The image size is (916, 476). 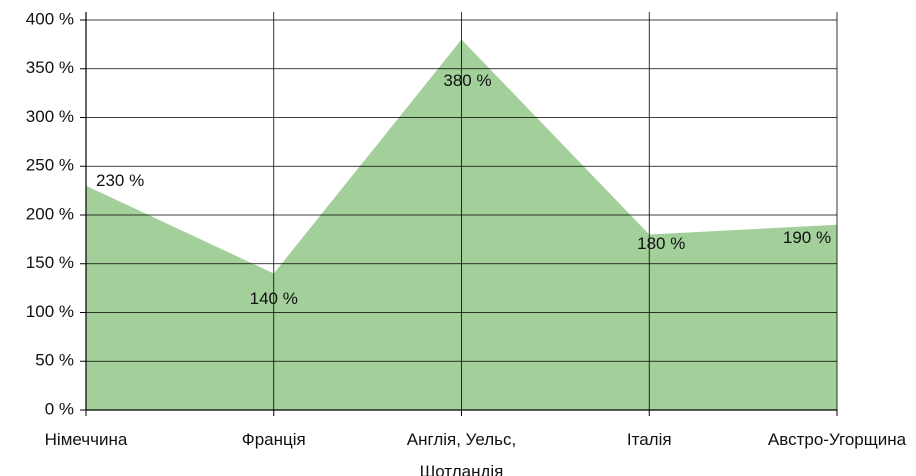 What do you see at coordinates (807, 237) in the screenshot?
I see `value-label: 190 %` at bounding box center [807, 237].